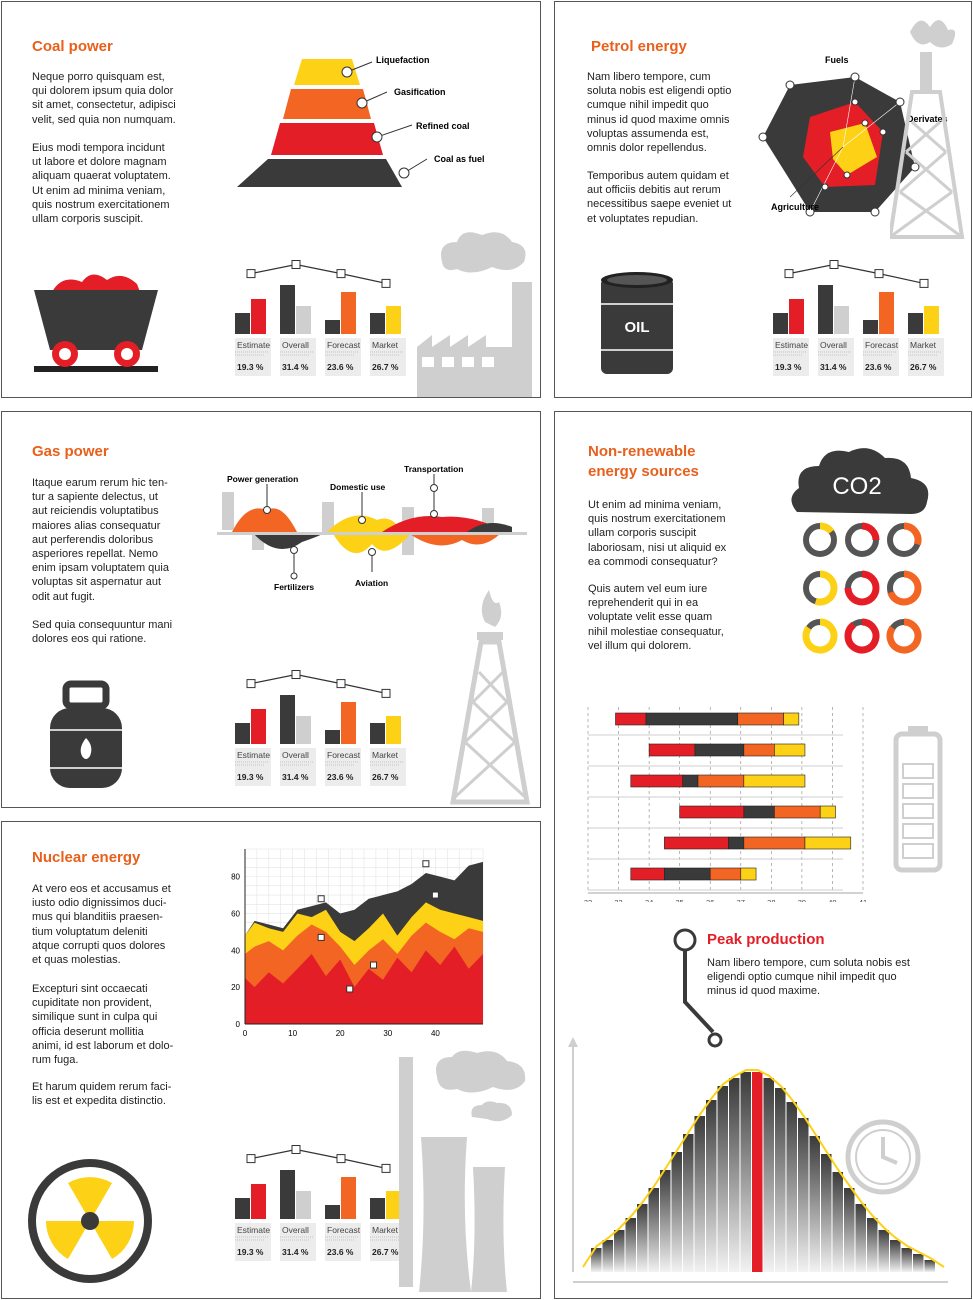 The image size is (973, 1300). What do you see at coordinates (420, 92) in the screenshot?
I see `pyramid-label: Gasification` at bounding box center [420, 92].